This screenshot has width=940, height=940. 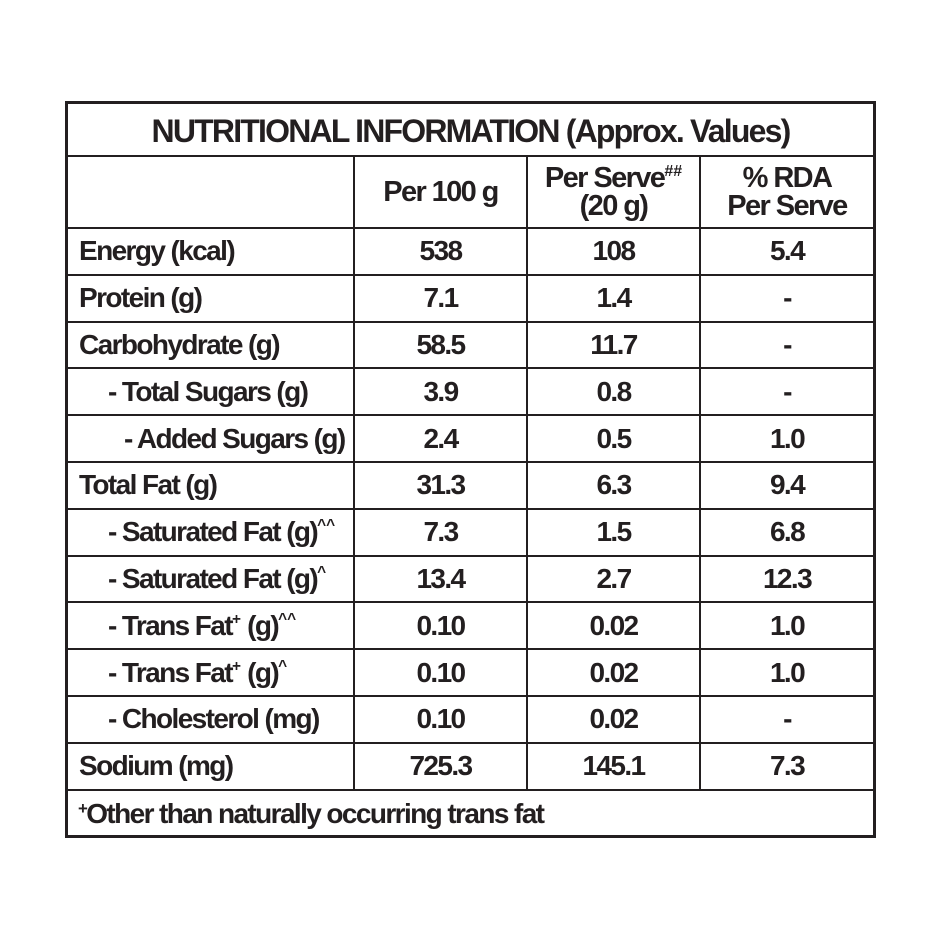 I want to click on table-row: - Trans Fat+ (g)^ 0.10 0.02 1.0, so click(x=471, y=672).